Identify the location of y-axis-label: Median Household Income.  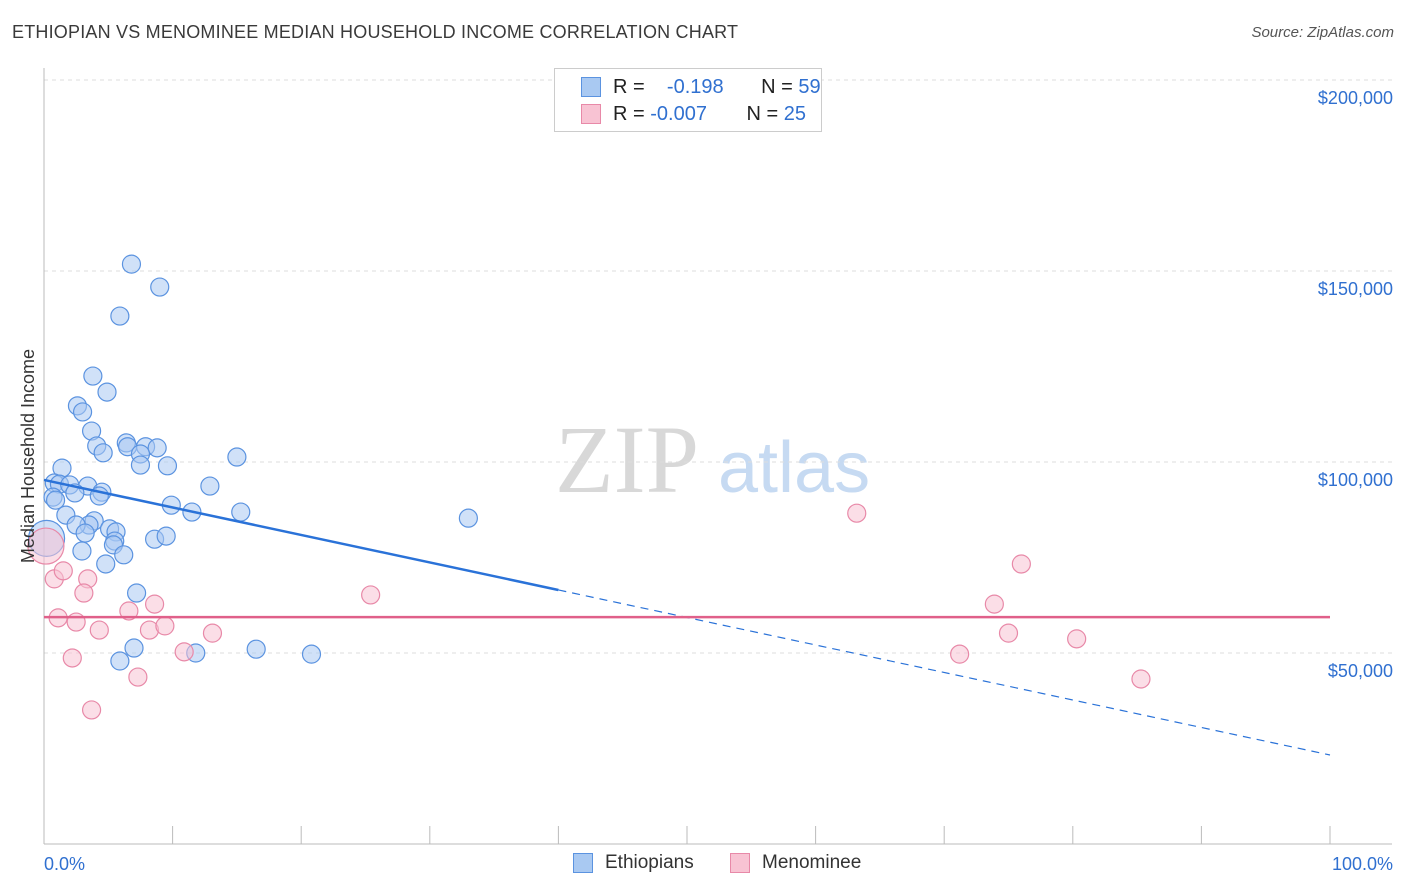
(28, 456).